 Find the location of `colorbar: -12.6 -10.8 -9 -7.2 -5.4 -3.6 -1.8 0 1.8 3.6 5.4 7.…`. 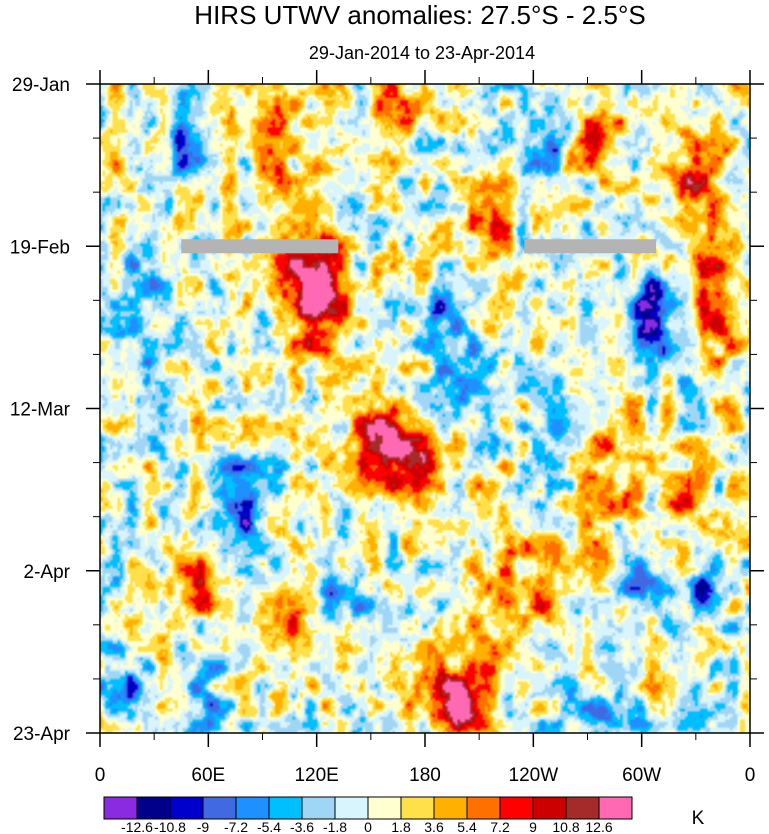

colorbar: -12.6 -10.8 -9 -7.2 -5.4 -3.6 -1.8 0 1.8 3.6 5.4 7.… is located at coordinates (368, 815).